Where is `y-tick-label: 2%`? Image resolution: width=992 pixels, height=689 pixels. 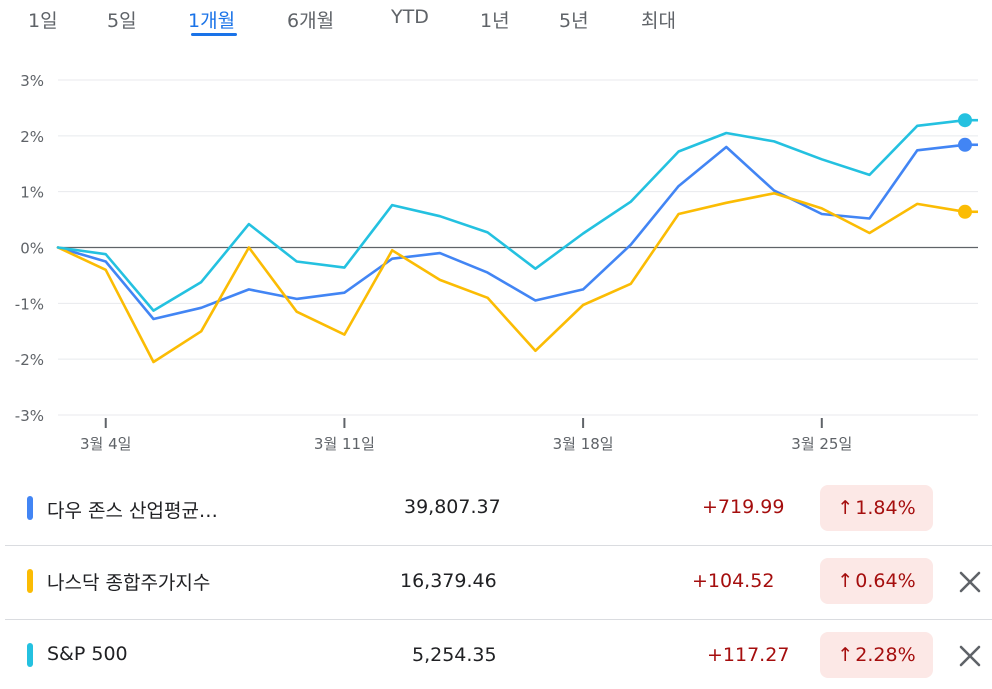
y-tick-label: 2% is located at coordinates (32, 137).